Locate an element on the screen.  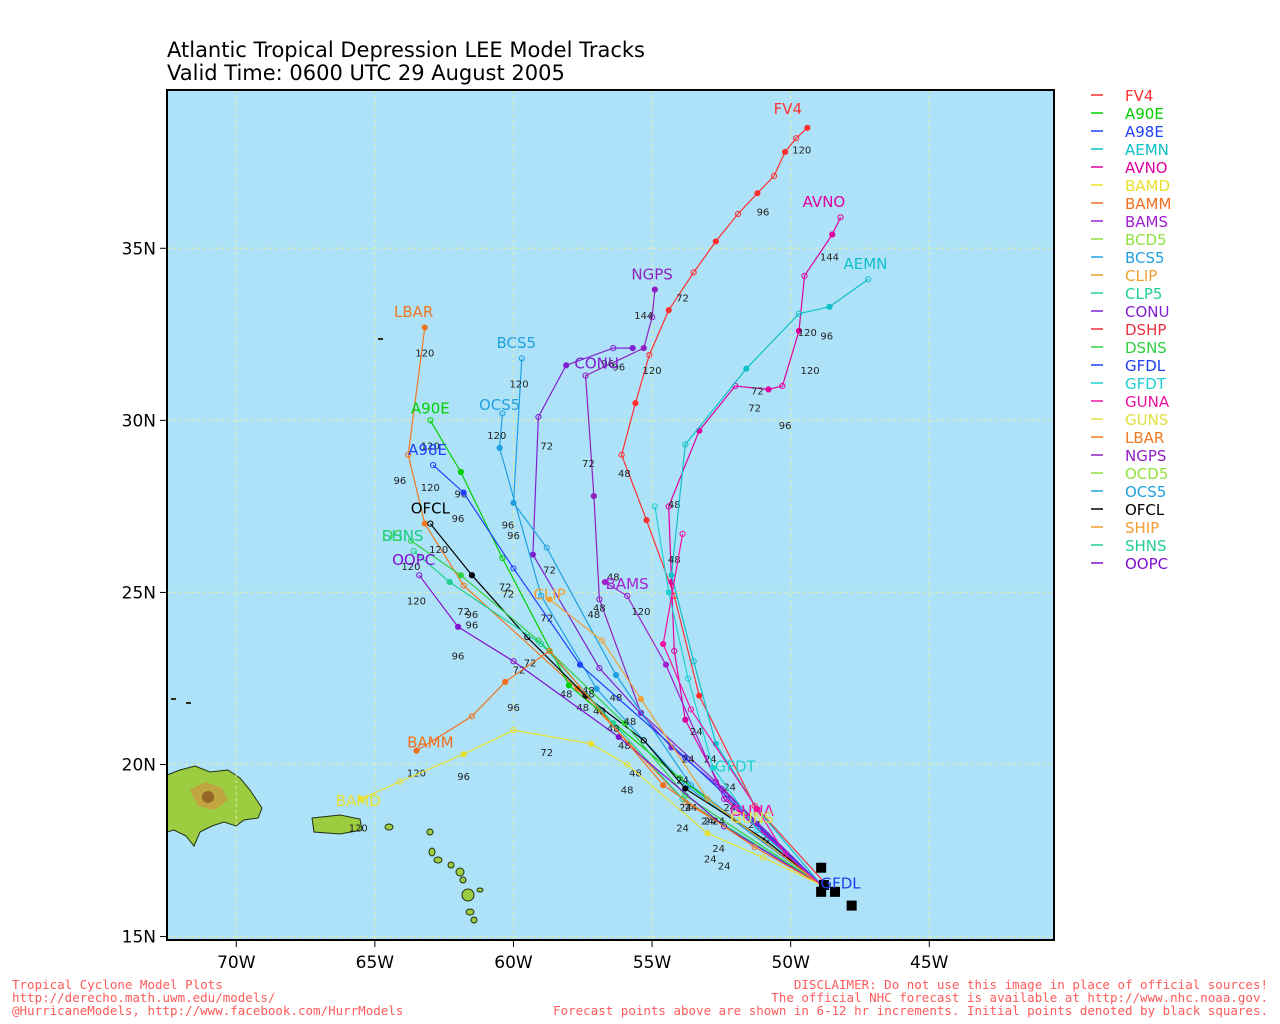
legend-label: OCS5 is located at coordinates (1145, 492).